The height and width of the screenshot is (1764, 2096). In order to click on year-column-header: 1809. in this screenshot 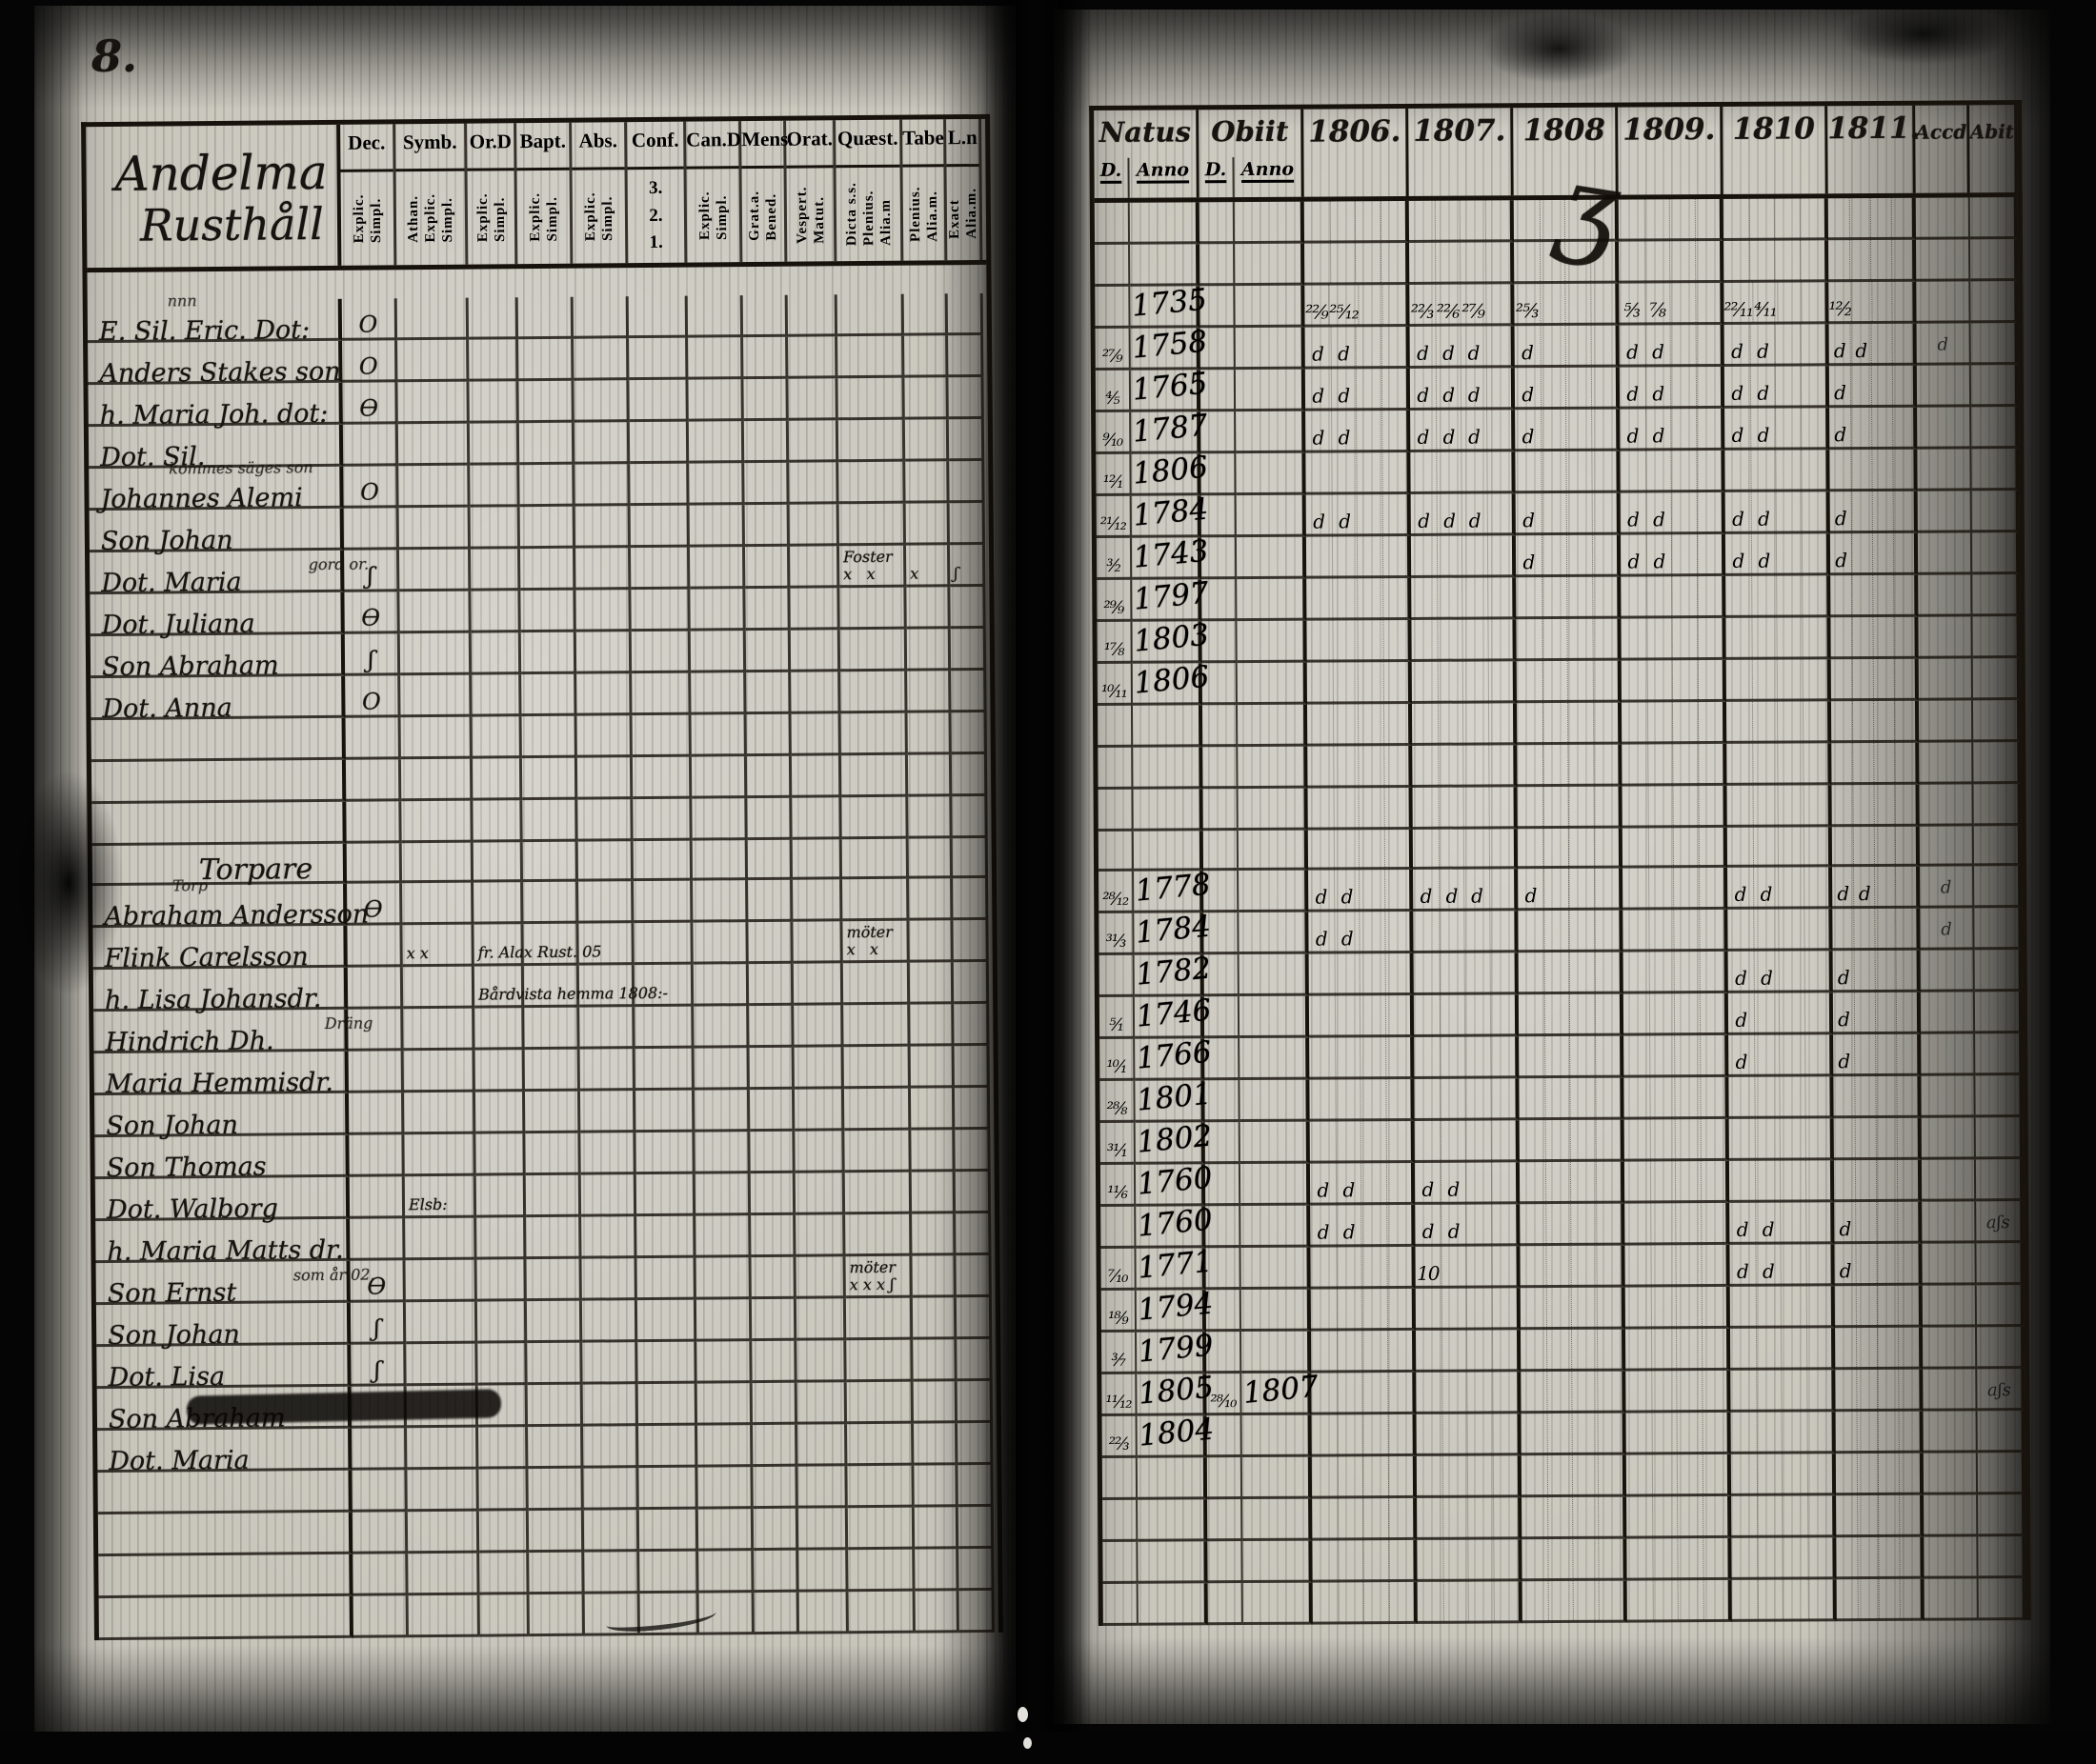, I will do `click(1670, 150)`.